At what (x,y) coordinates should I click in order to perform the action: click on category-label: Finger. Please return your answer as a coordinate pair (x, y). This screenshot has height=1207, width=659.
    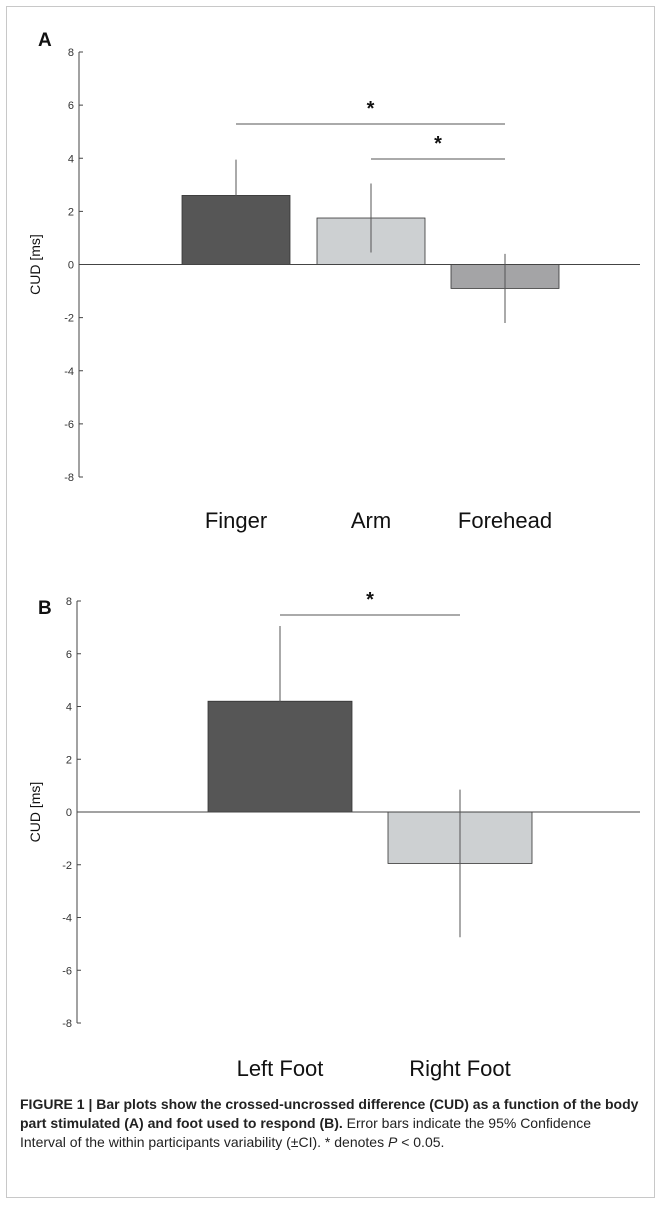
    Looking at the image, I should click on (236, 520).